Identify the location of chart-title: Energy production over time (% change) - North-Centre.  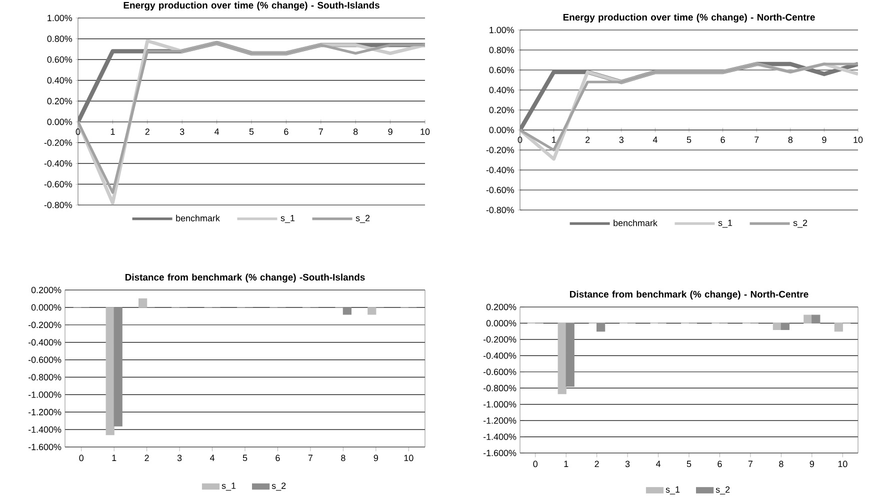
(689, 18).